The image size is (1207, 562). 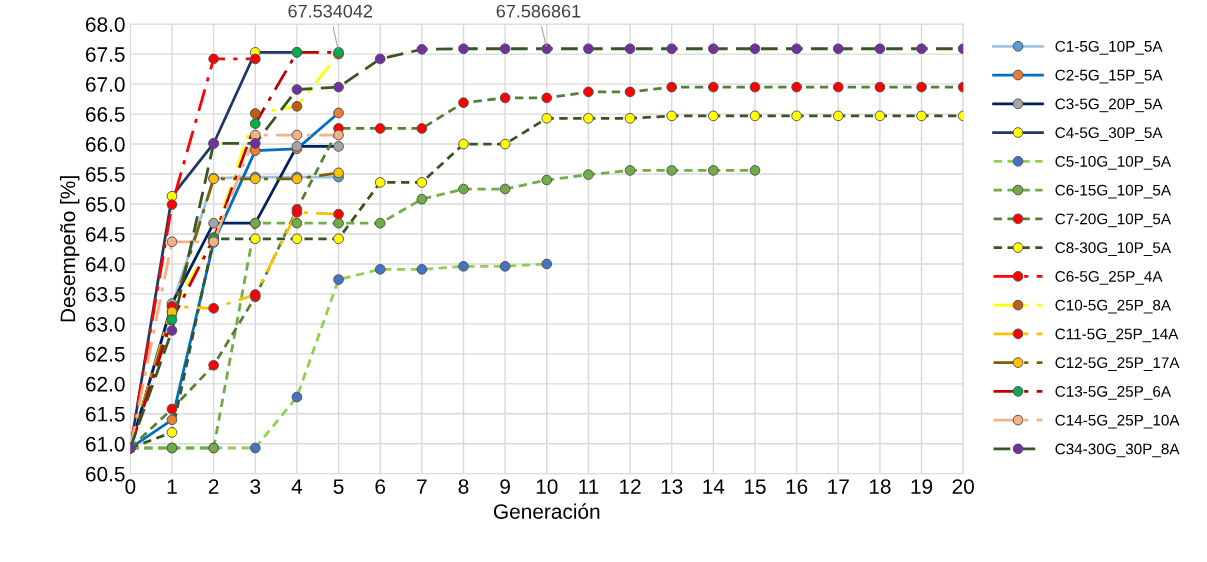 What do you see at coordinates (1113, 162) in the screenshot?
I see `legend-label: C5-10G_10P_5A` at bounding box center [1113, 162].